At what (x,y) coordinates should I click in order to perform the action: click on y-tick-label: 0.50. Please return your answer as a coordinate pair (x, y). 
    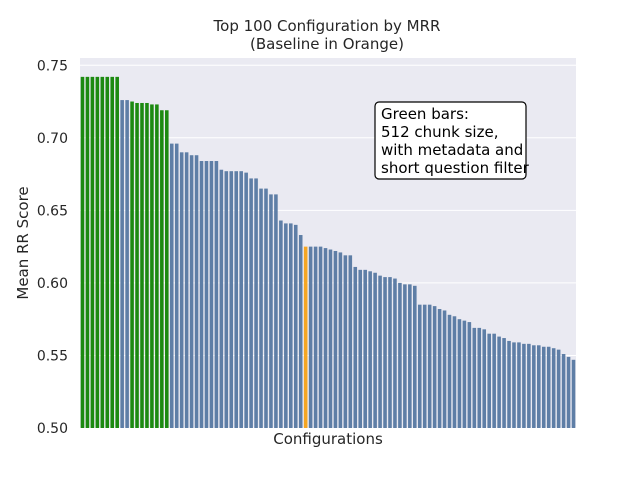
    Looking at the image, I should click on (52, 429).